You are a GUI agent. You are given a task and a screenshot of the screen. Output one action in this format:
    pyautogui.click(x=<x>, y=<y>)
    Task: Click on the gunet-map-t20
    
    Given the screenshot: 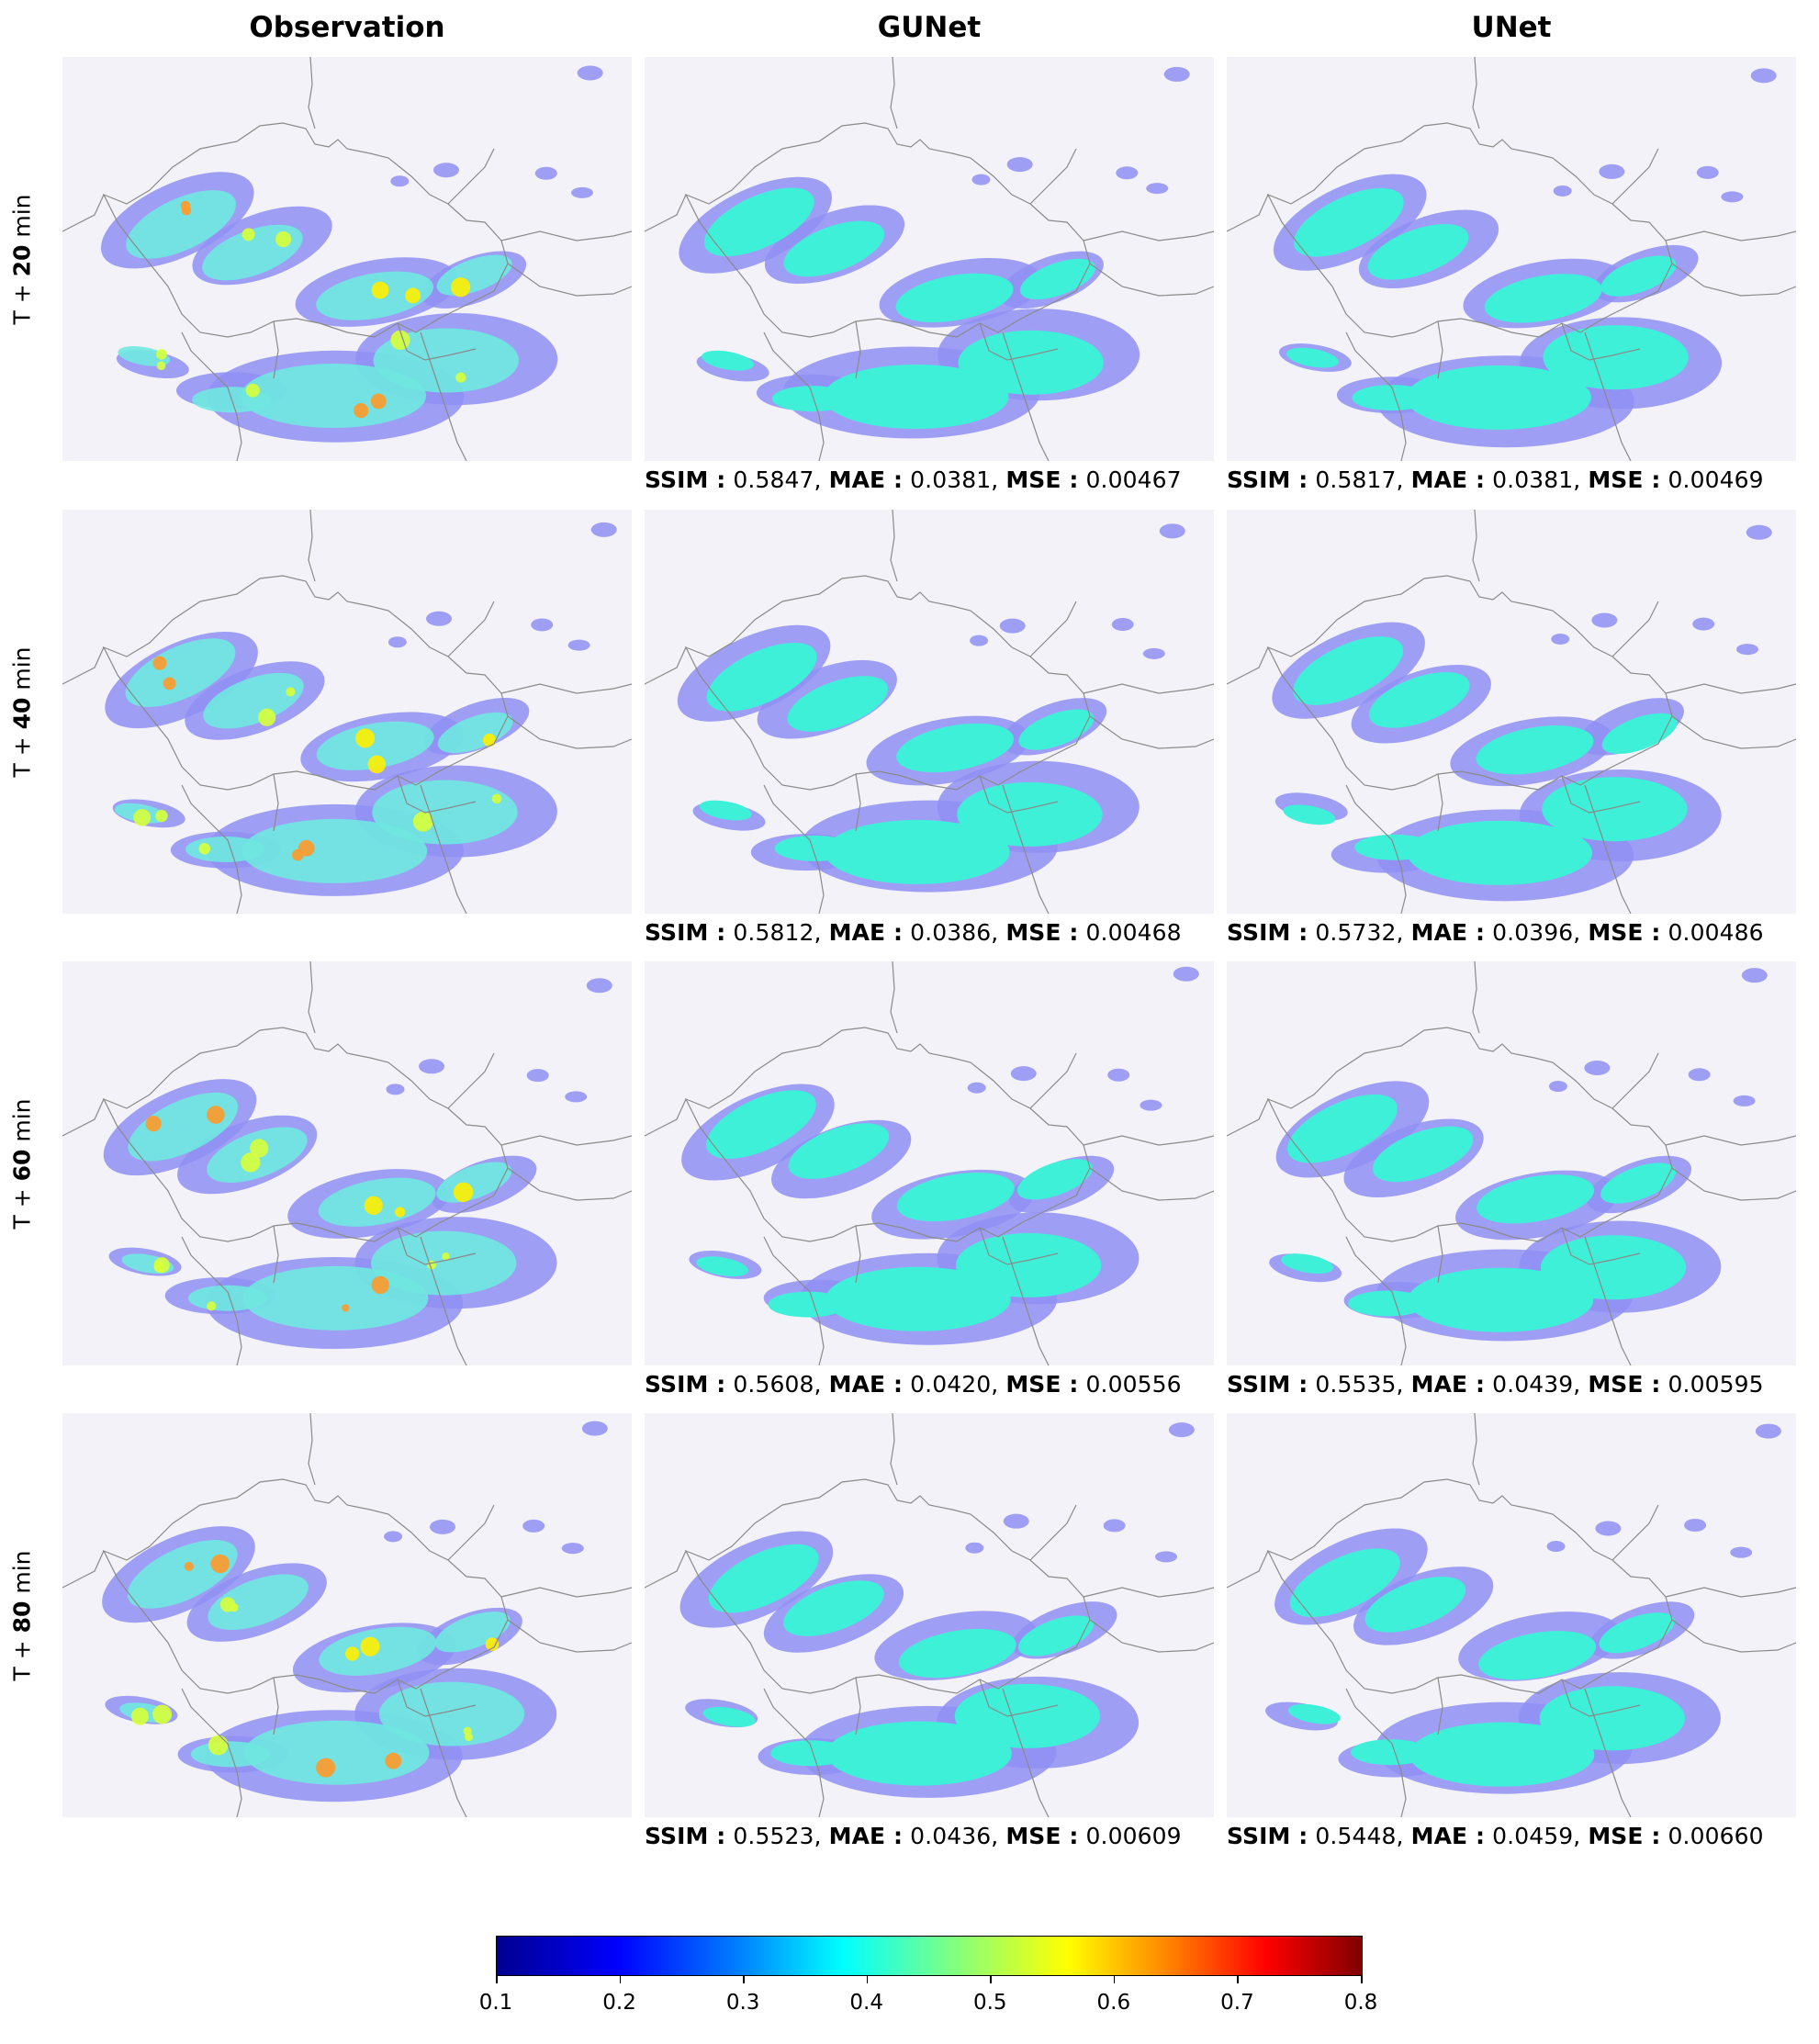 What is the action you would take?
    pyautogui.click(x=930, y=259)
    